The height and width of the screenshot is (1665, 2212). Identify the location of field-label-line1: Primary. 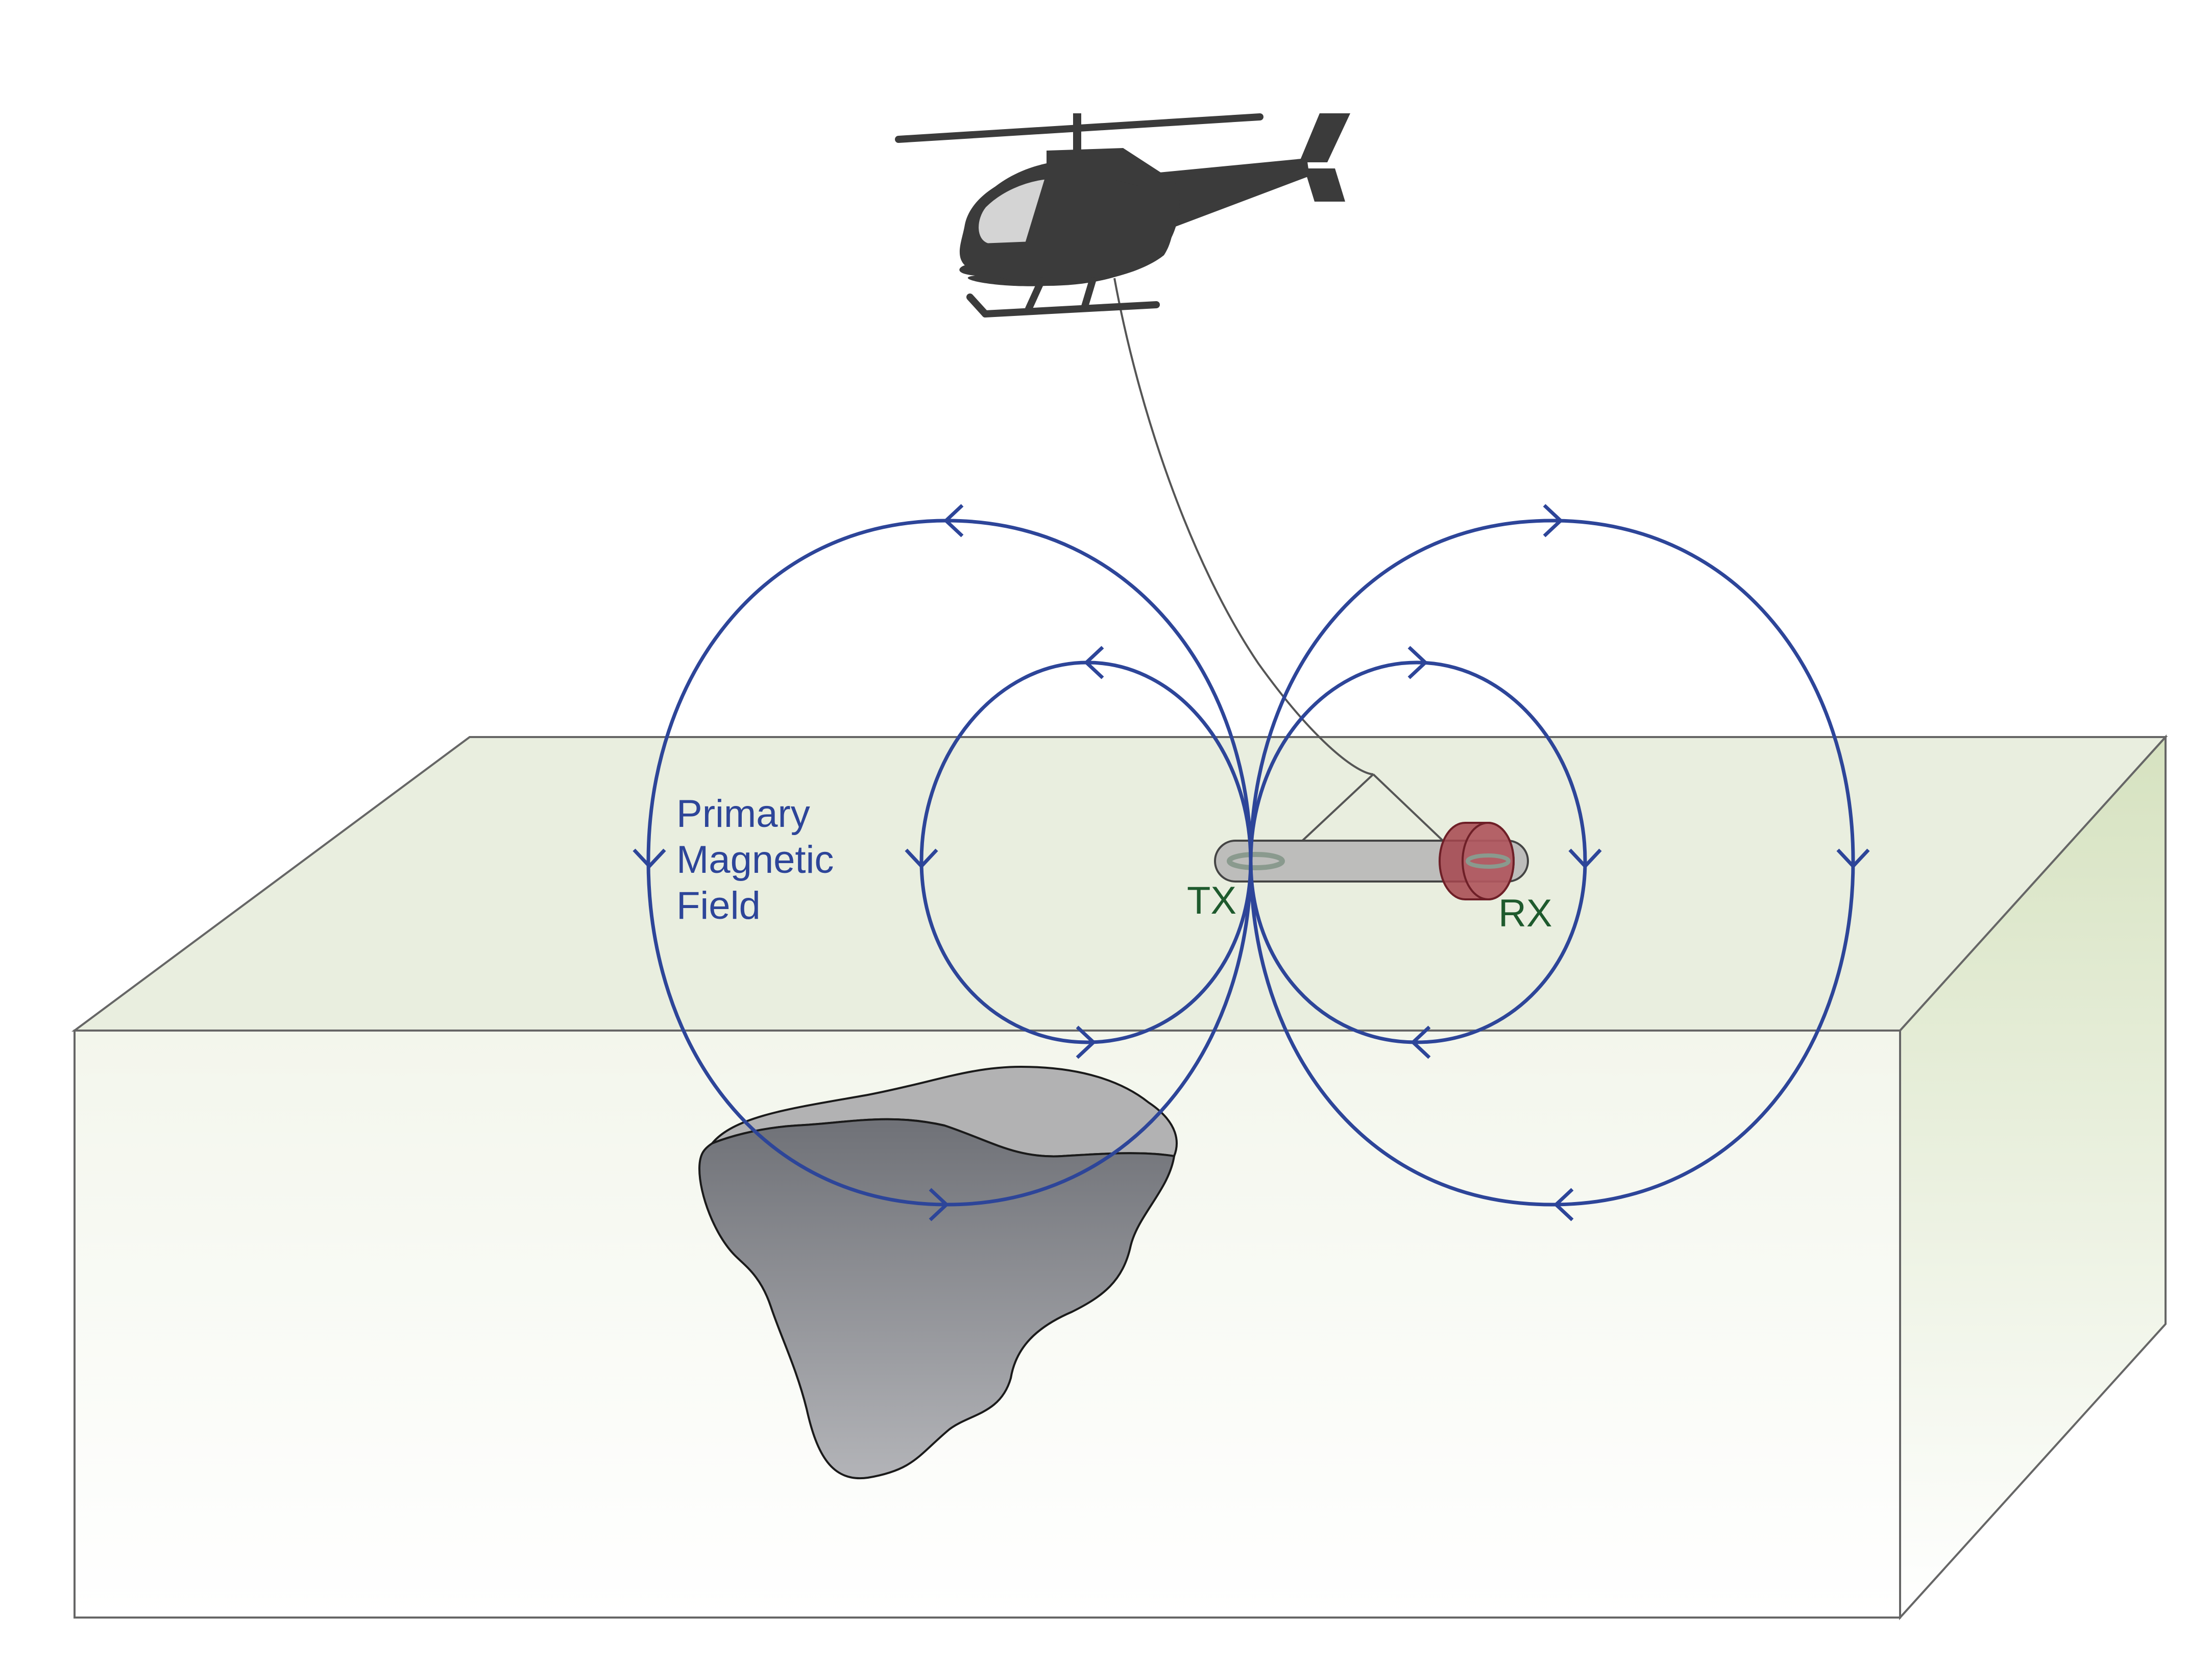
(743, 814).